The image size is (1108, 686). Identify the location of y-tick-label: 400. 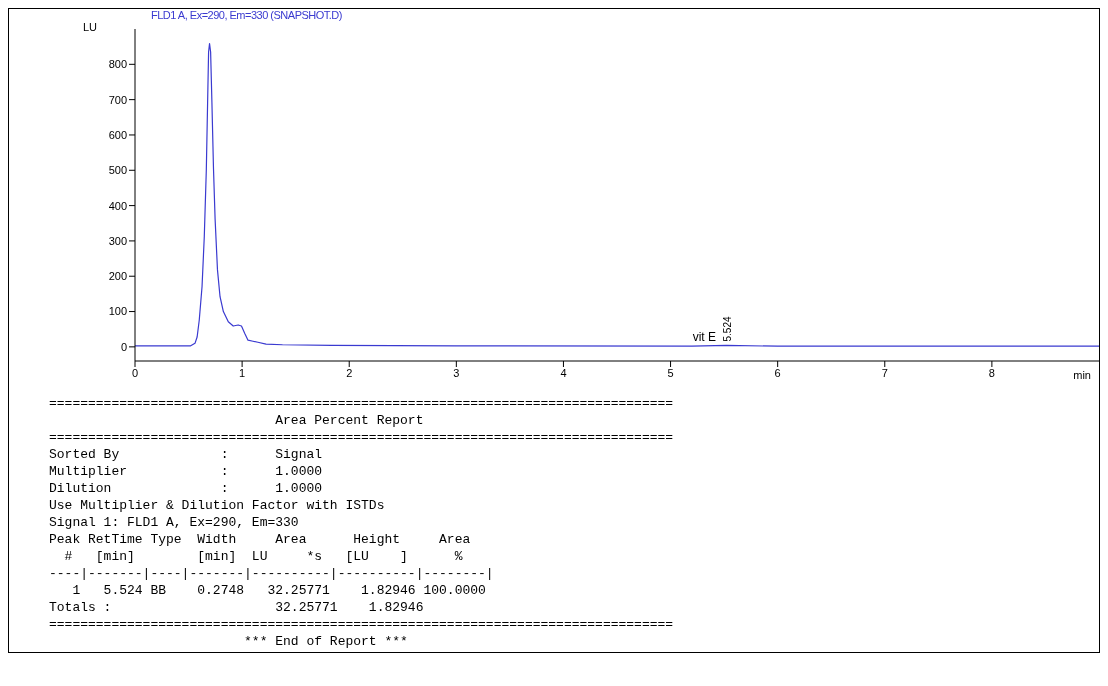
(117, 205).